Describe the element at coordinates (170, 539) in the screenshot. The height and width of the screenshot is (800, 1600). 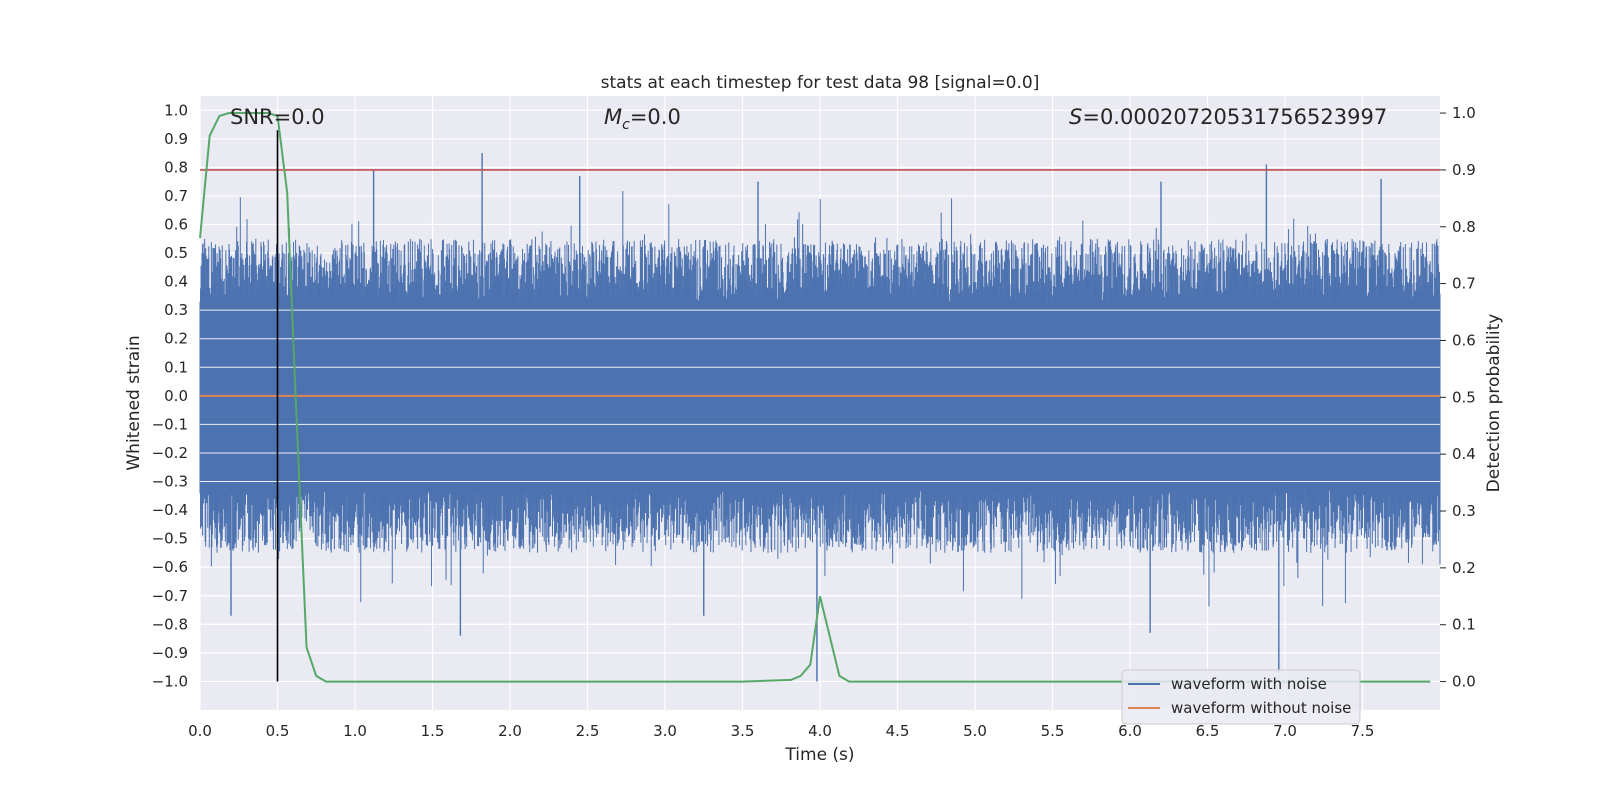
I see `y-tick-label: −0.5` at that location.